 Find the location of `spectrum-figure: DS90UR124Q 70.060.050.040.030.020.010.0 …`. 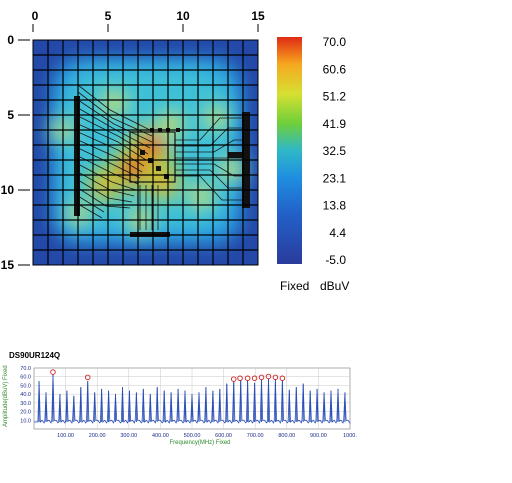

spectrum-figure: DS90UR124Q 70.060.050.040.030.020.010.0 … is located at coordinates (180, 398).